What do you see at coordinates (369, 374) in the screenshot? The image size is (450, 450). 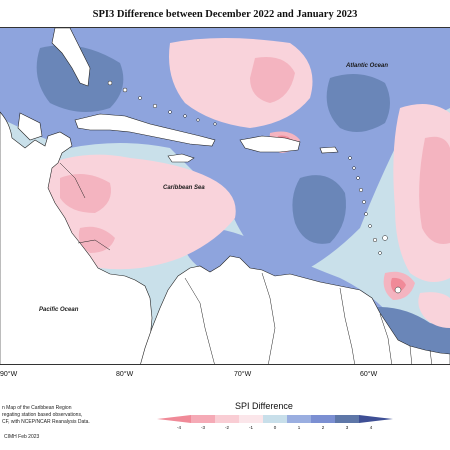 I see `longitude-label-60w: 60°W` at bounding box center [369, 374].